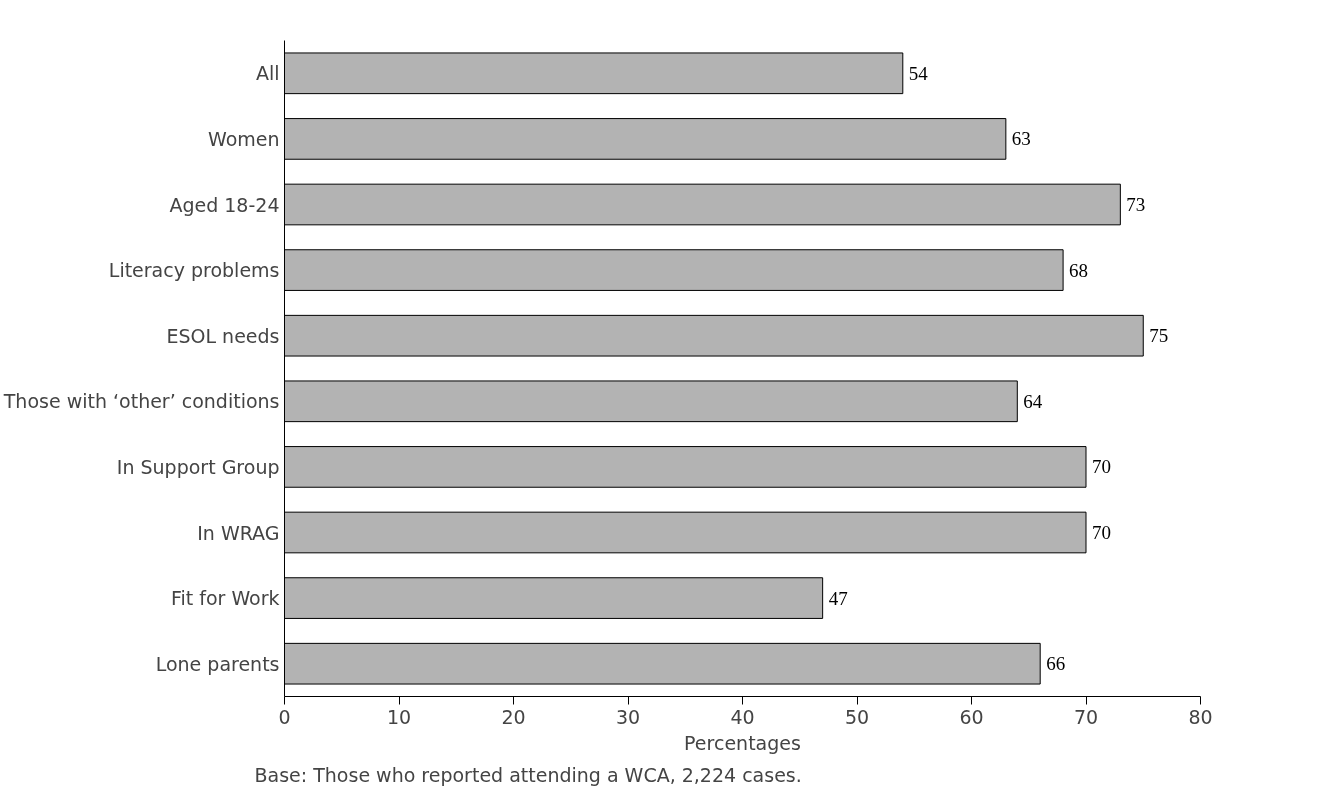 This screenshot has height=803, width=1322. I want to click on data-label: 68, so click(1079, 270).